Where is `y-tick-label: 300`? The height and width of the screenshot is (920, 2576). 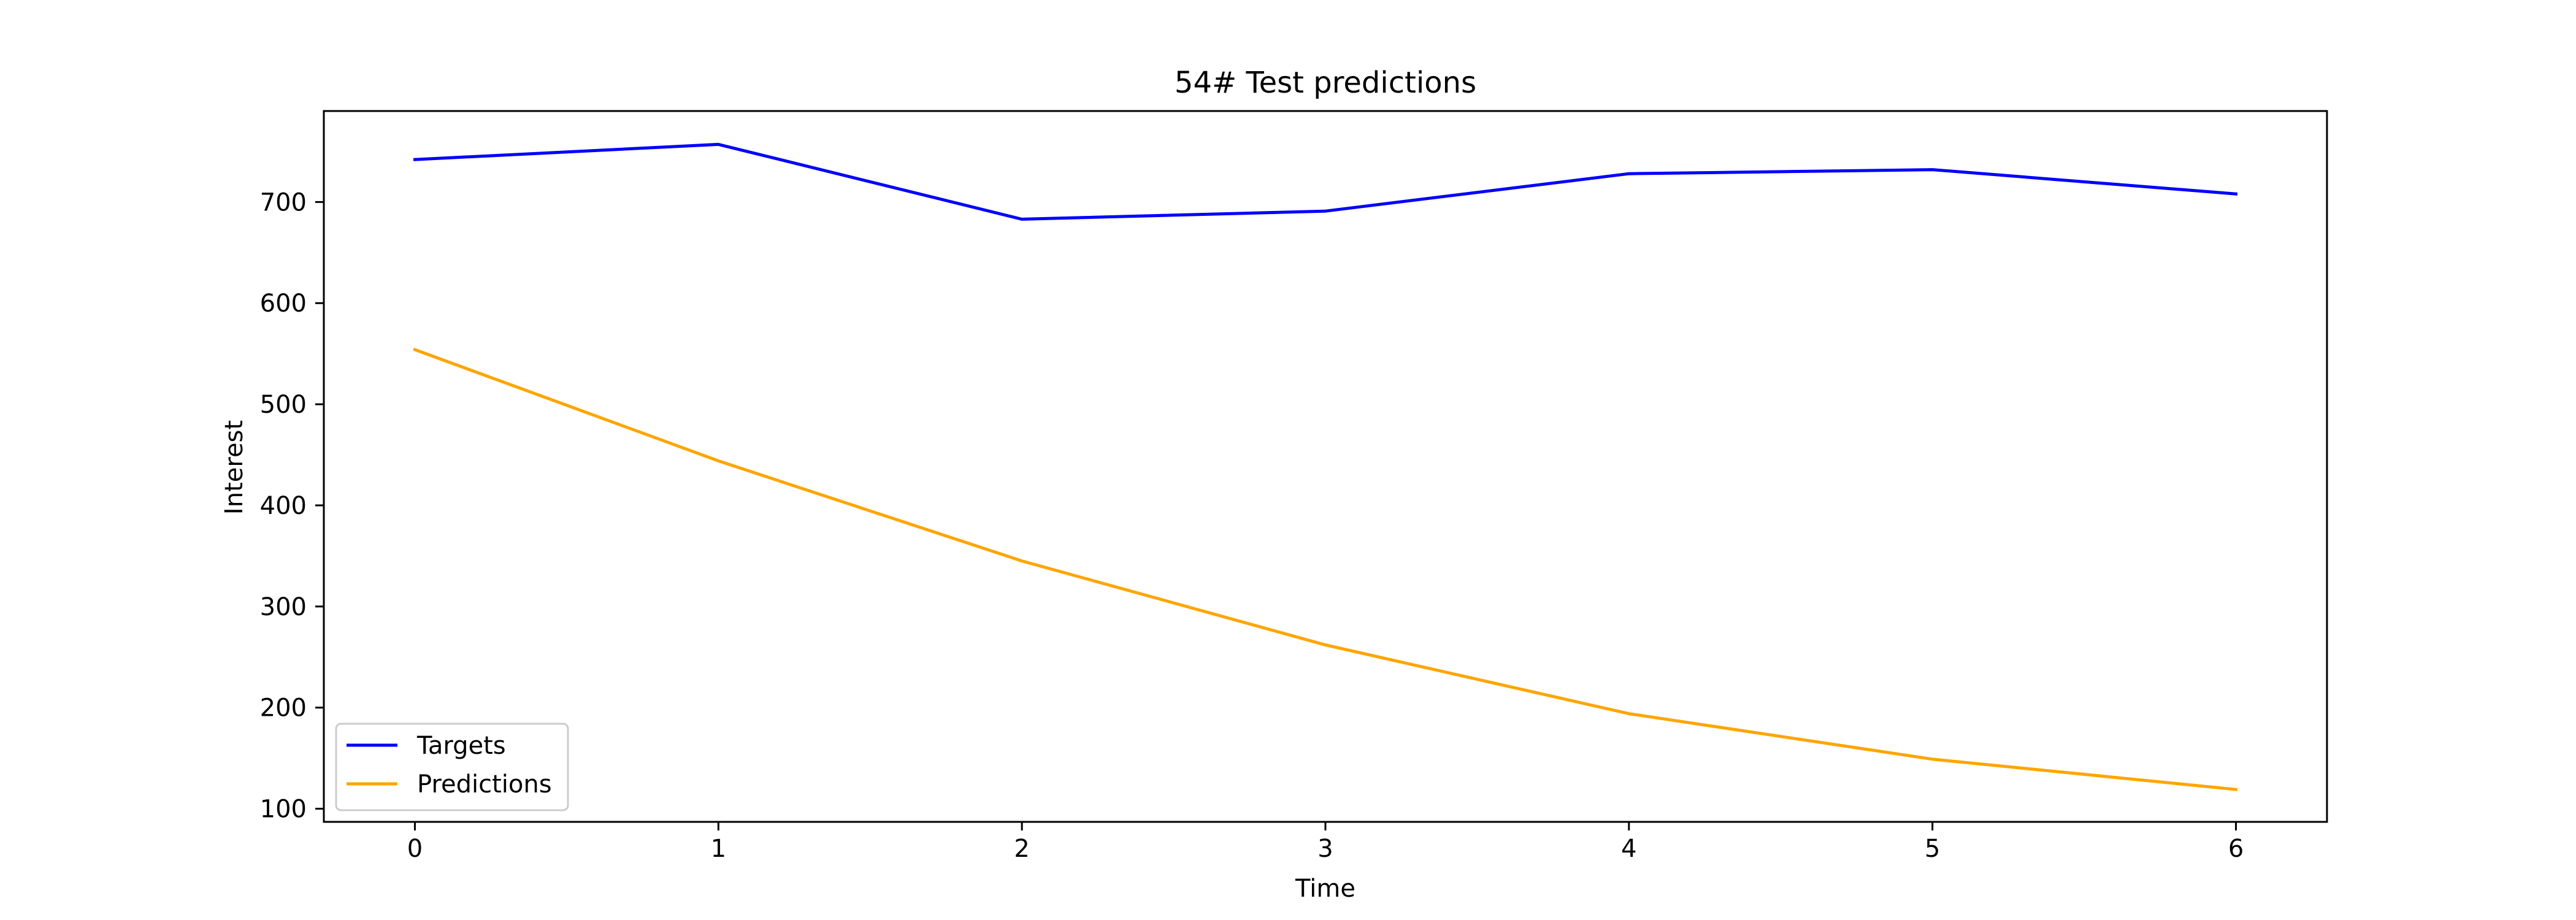
y-tick-label: 300 is located at coordinates (283, 607).